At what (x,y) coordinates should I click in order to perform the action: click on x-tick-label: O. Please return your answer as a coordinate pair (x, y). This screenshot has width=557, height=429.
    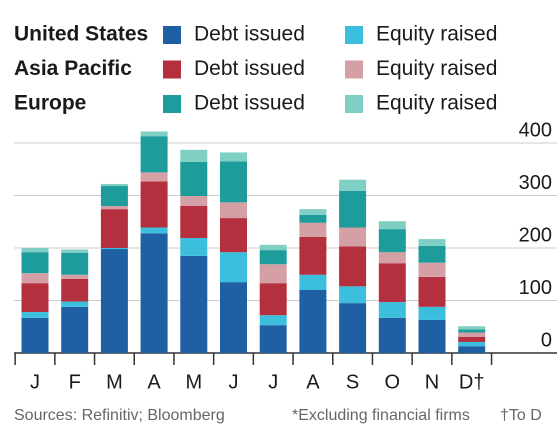
    Looking at the image, I should click on (393, 382).